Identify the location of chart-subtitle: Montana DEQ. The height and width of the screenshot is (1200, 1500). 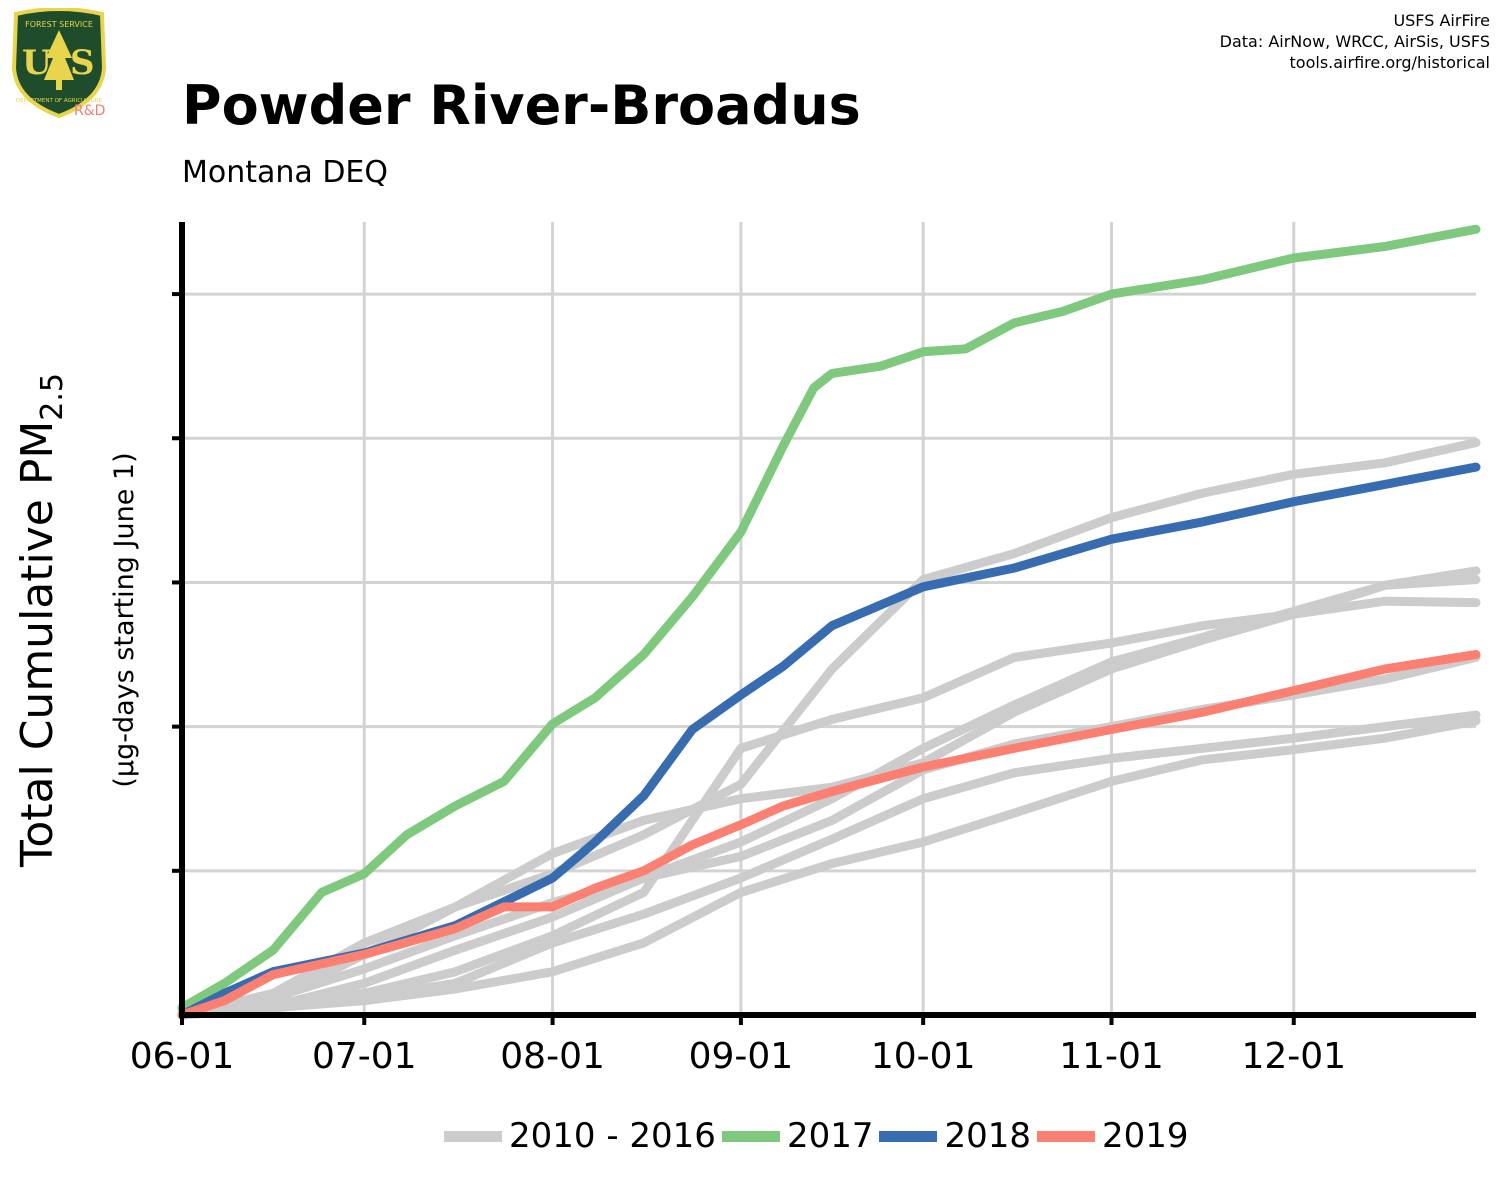
(285, 172).